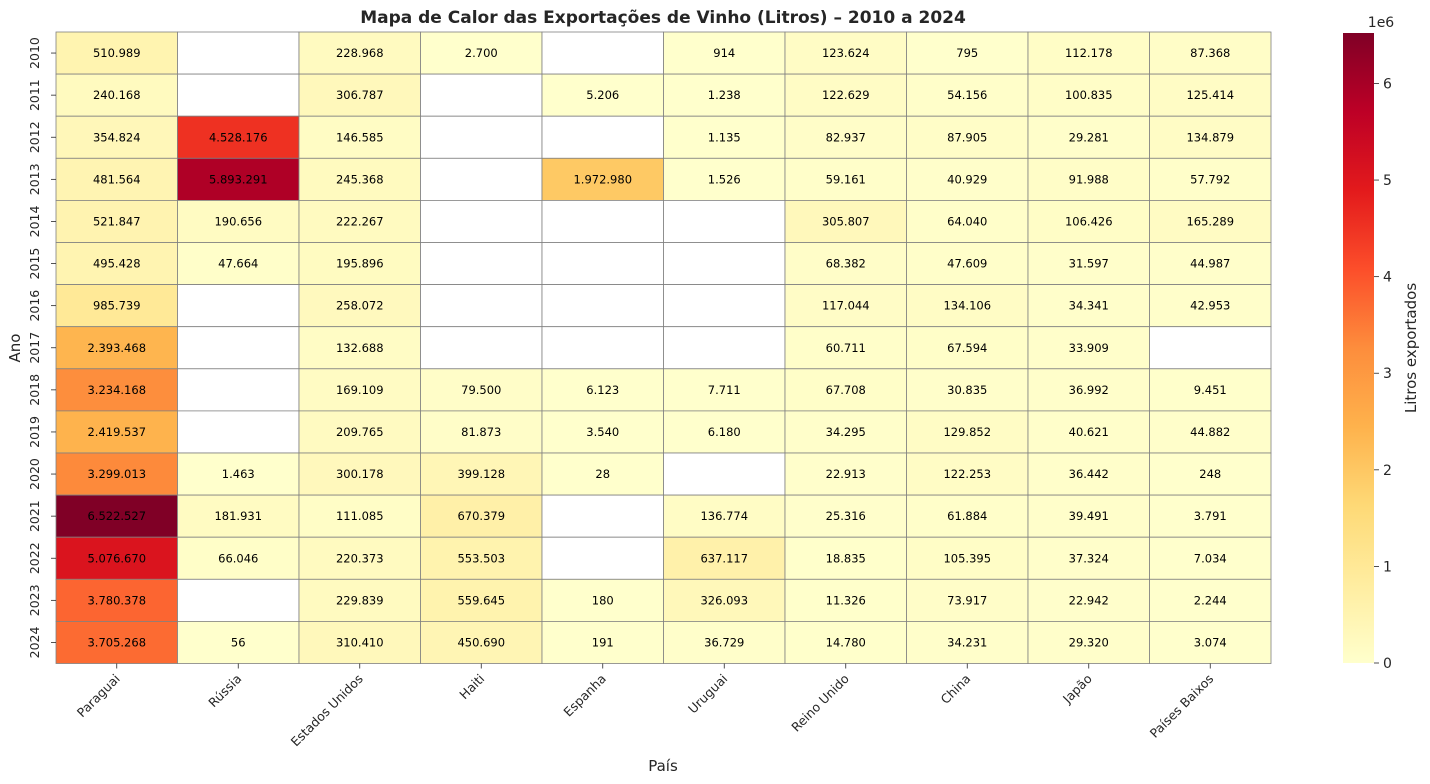  I want to click on cell-value-label: 64.040, so click(967, 221).